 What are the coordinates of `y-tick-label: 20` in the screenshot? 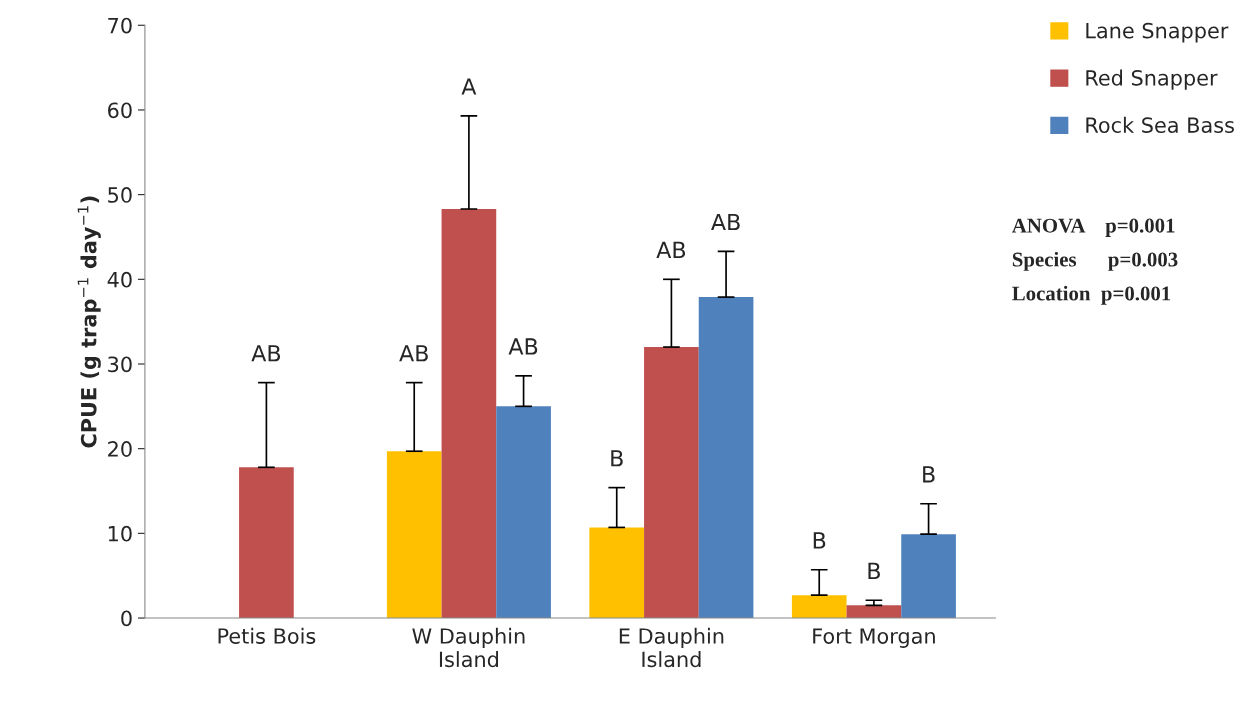 It's located at (120, 449).